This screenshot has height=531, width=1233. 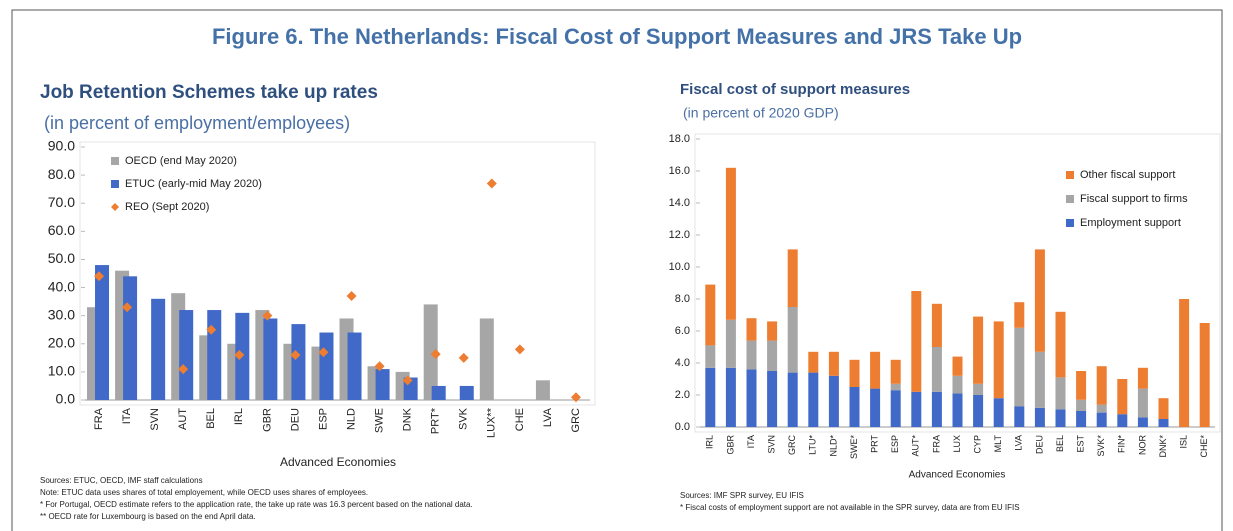 I want to click on x-tick-label: DEU, so click(x=1039, y=444).